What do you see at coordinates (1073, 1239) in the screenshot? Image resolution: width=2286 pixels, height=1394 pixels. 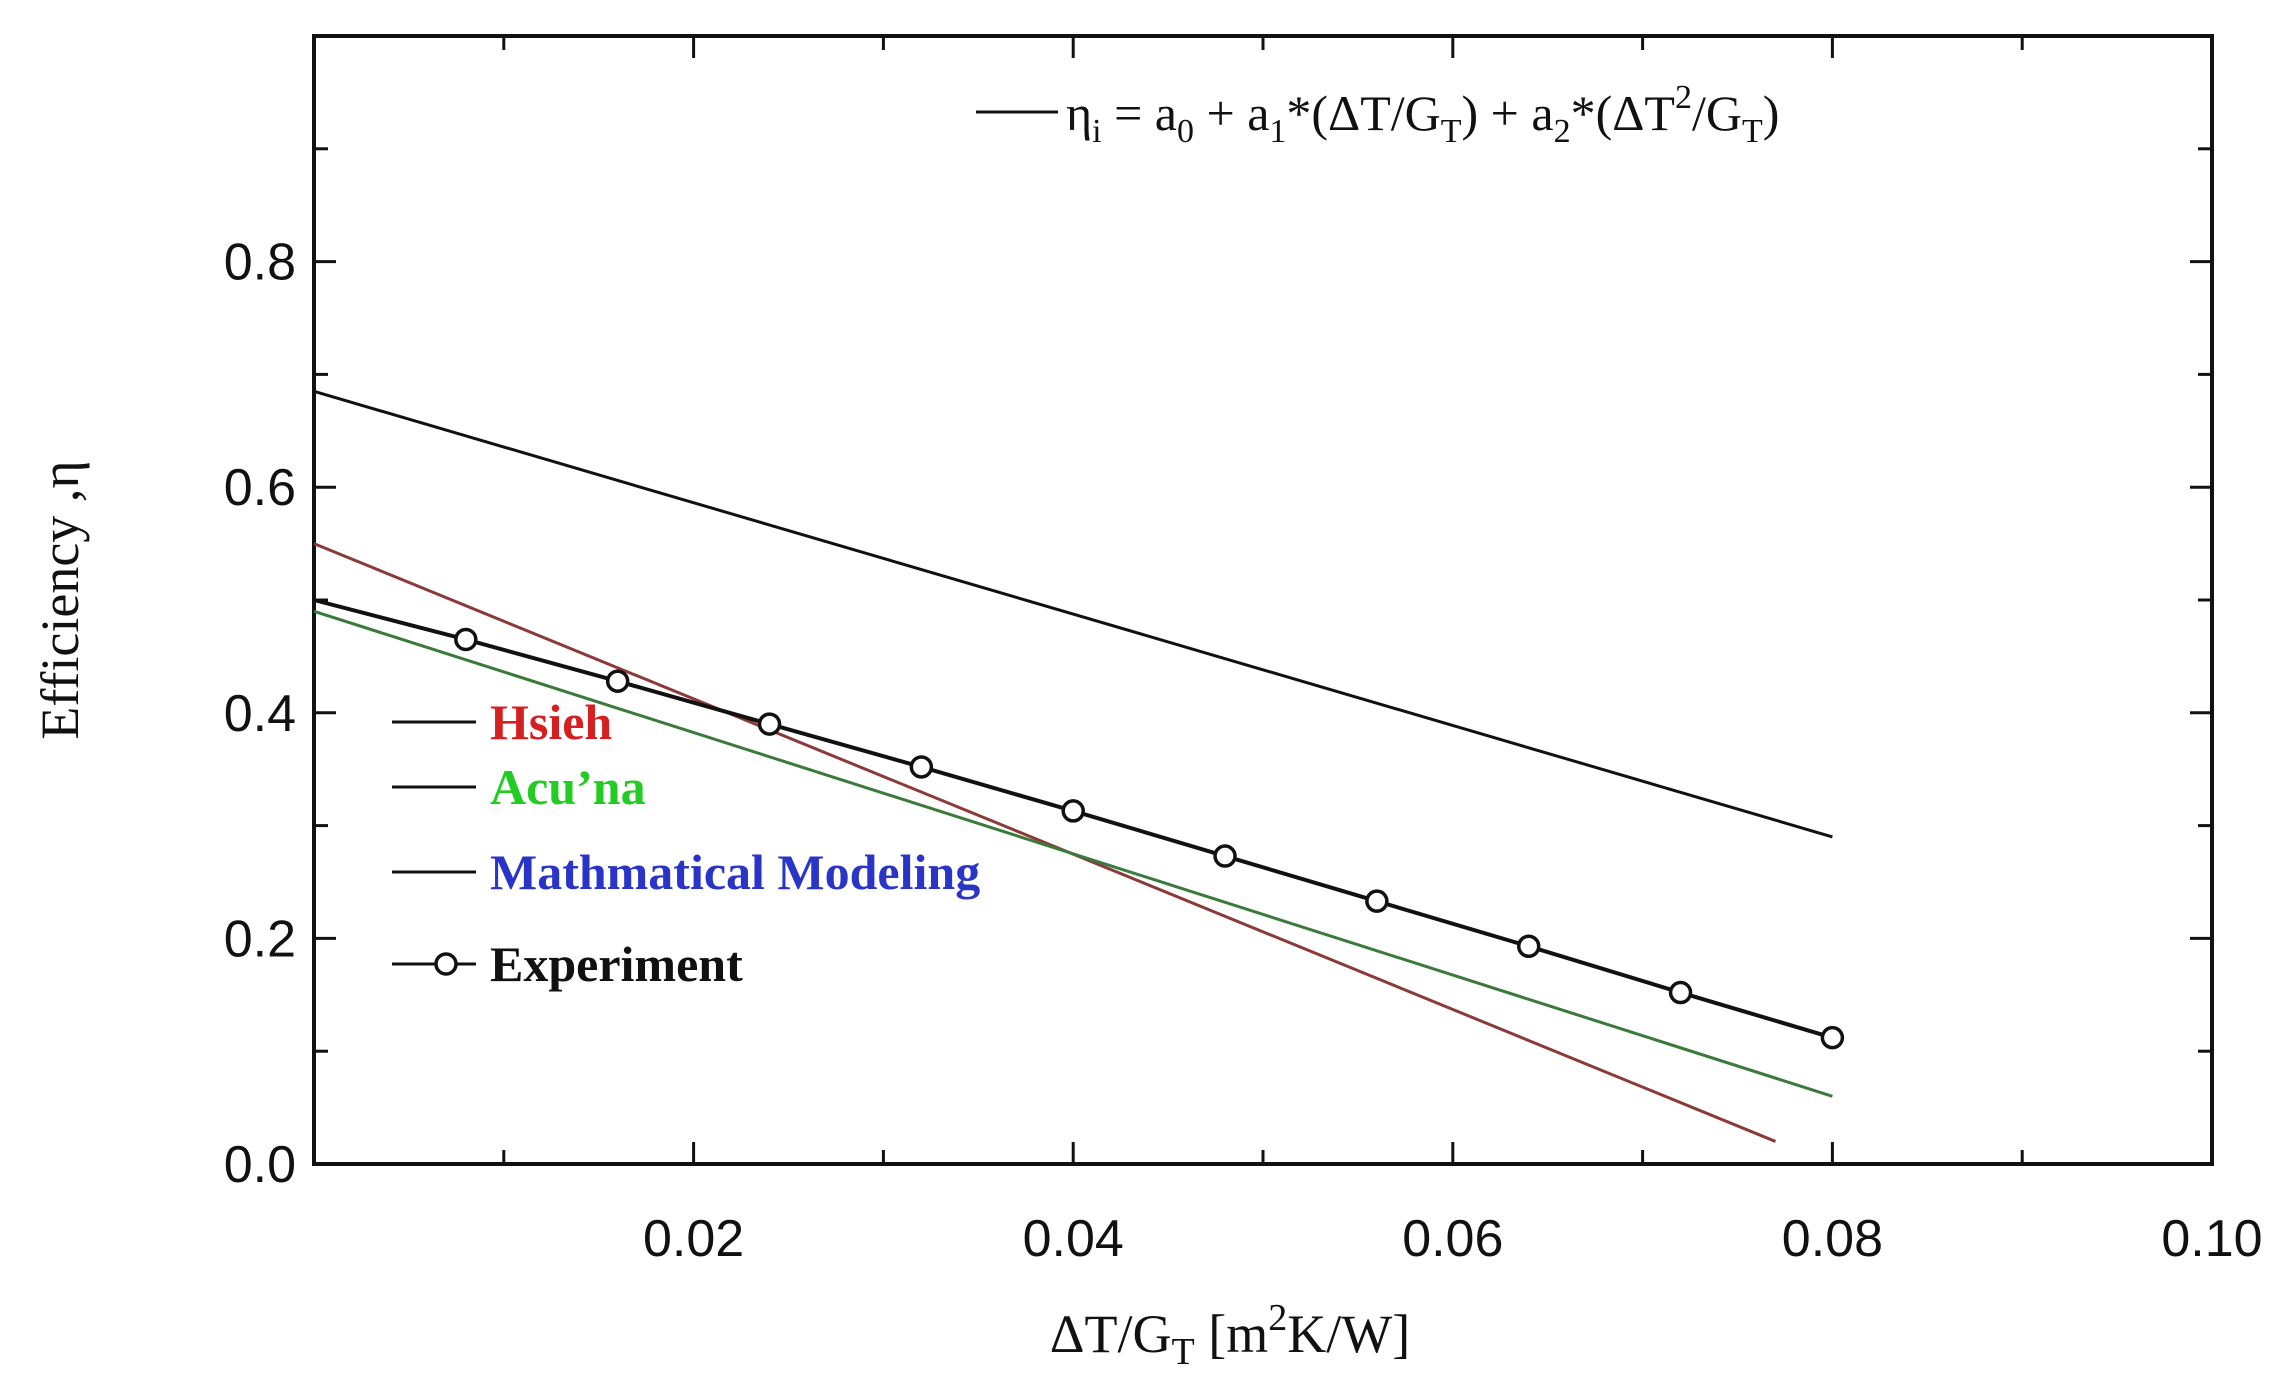 I see `x-tick-label: 0.04` at bounding box center [1073, 1239].